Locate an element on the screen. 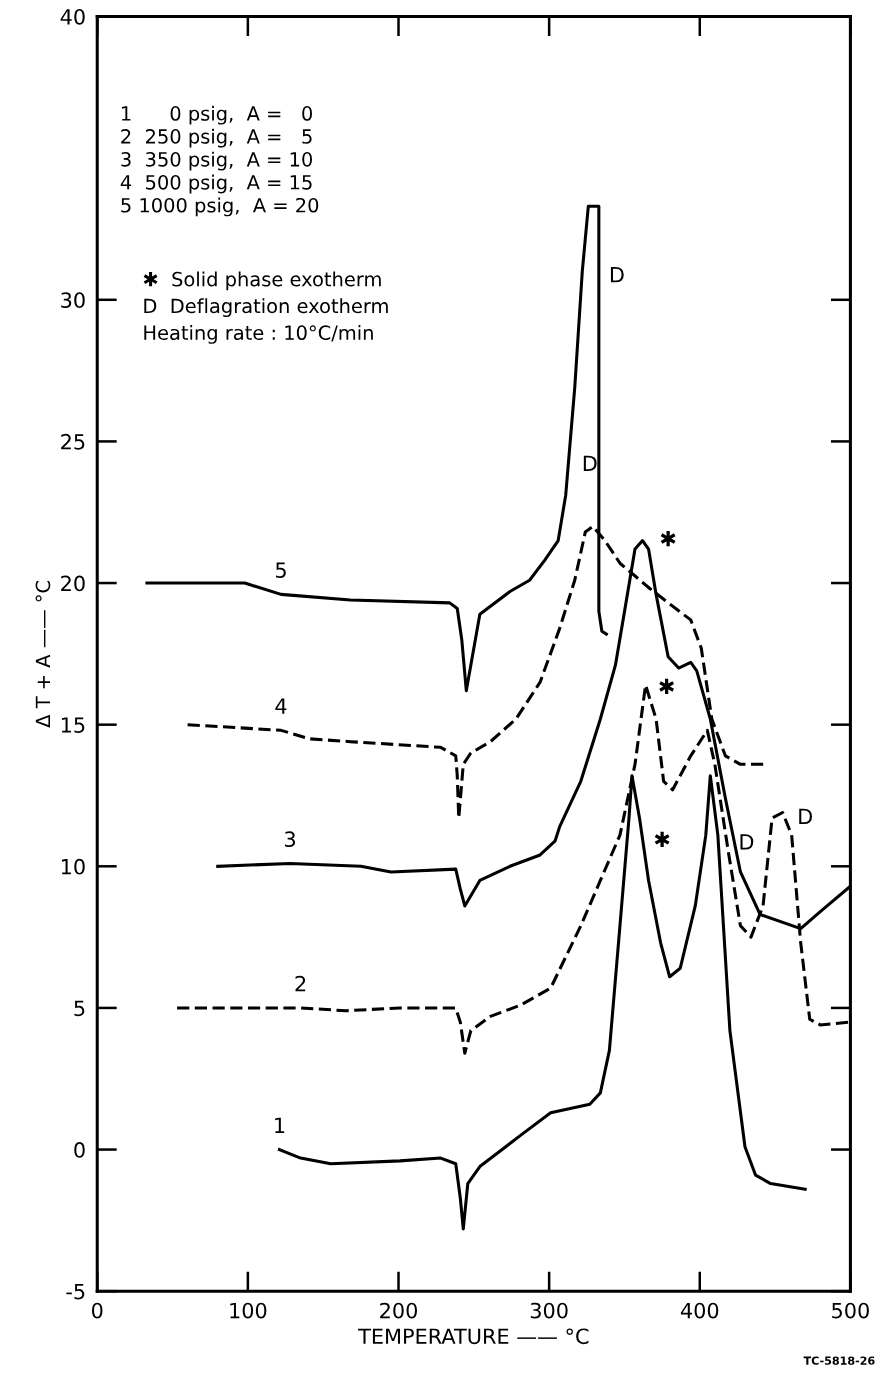  annotation: 3 350 psig, A = 10 is located at coordinates (217, 161).